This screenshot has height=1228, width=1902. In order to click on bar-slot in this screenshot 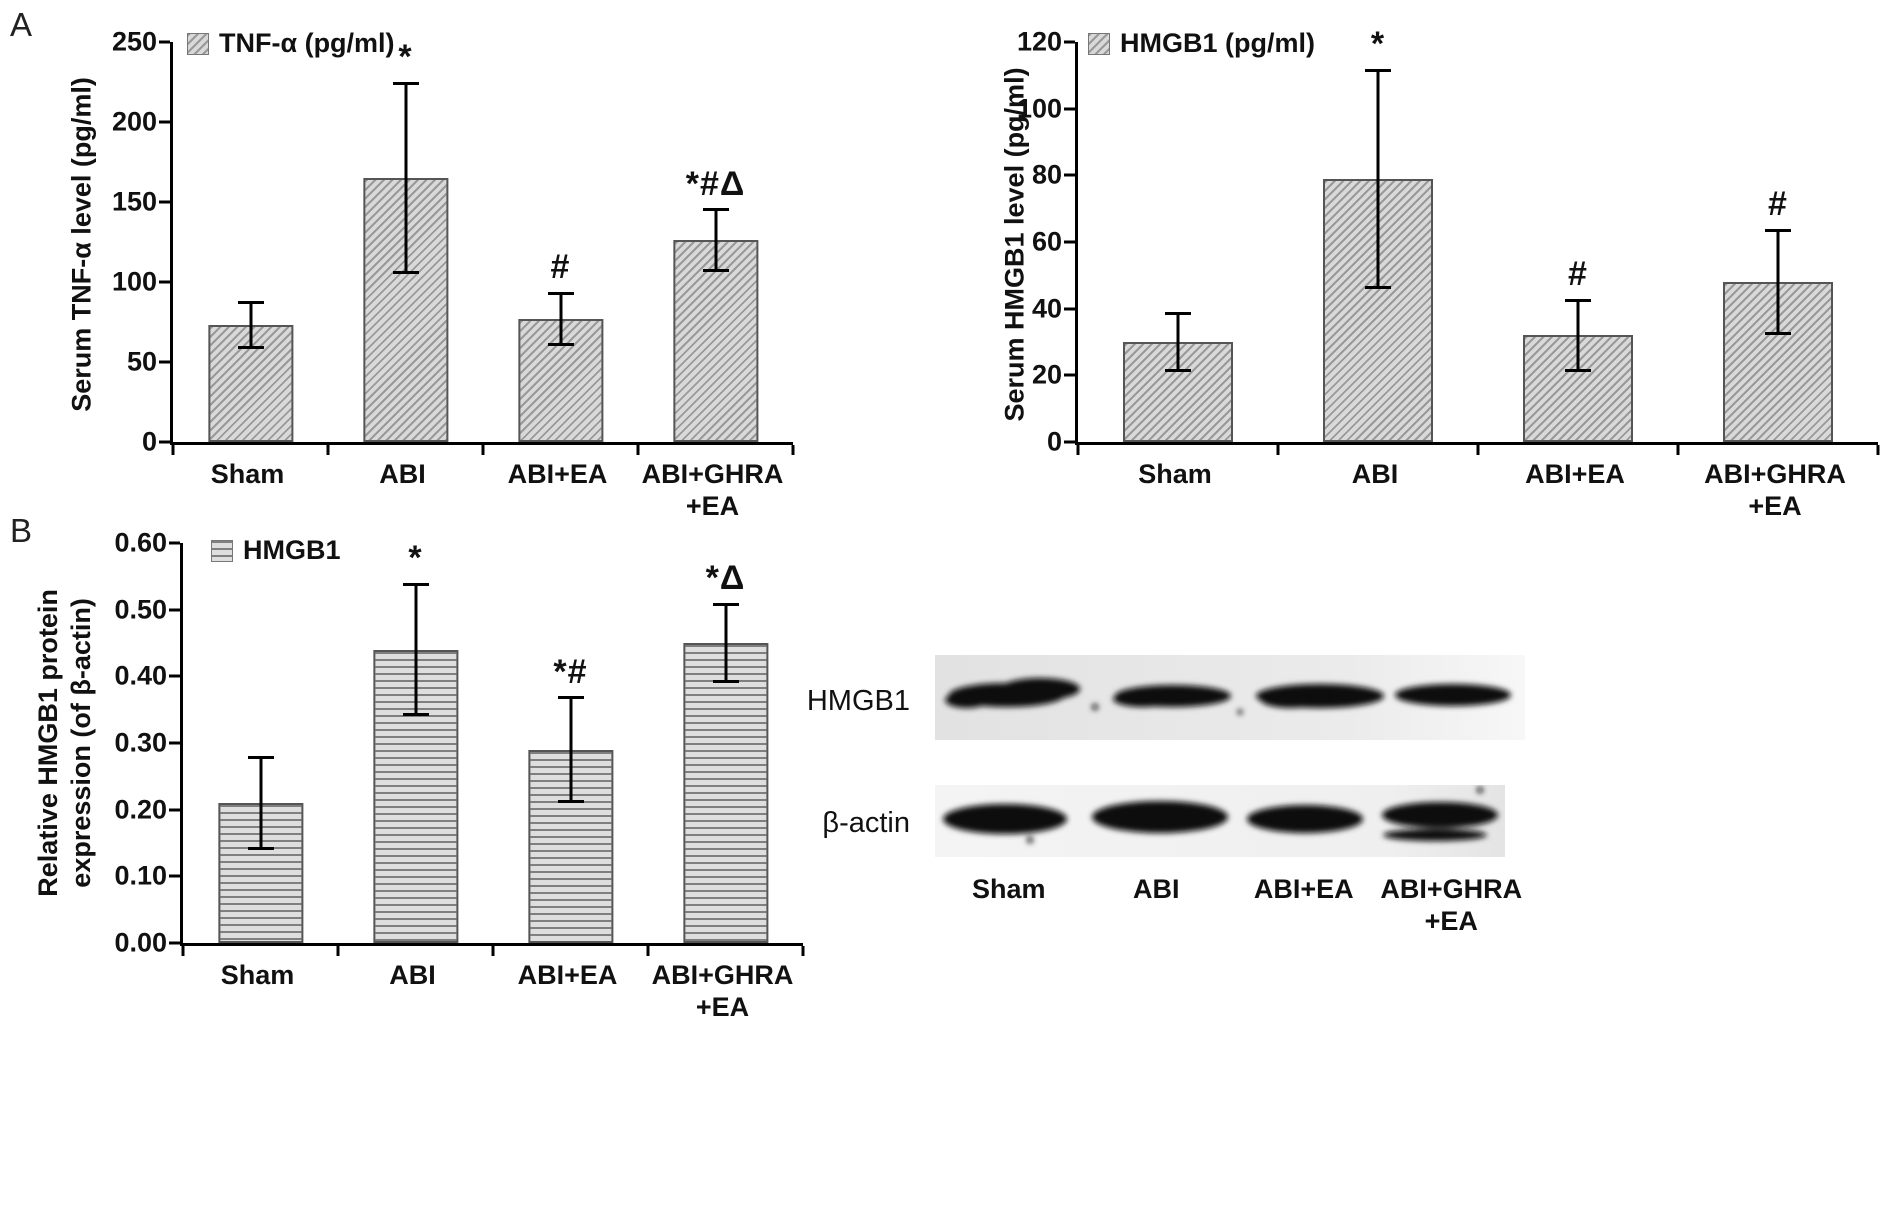, I will do `click(1178, 242)`.